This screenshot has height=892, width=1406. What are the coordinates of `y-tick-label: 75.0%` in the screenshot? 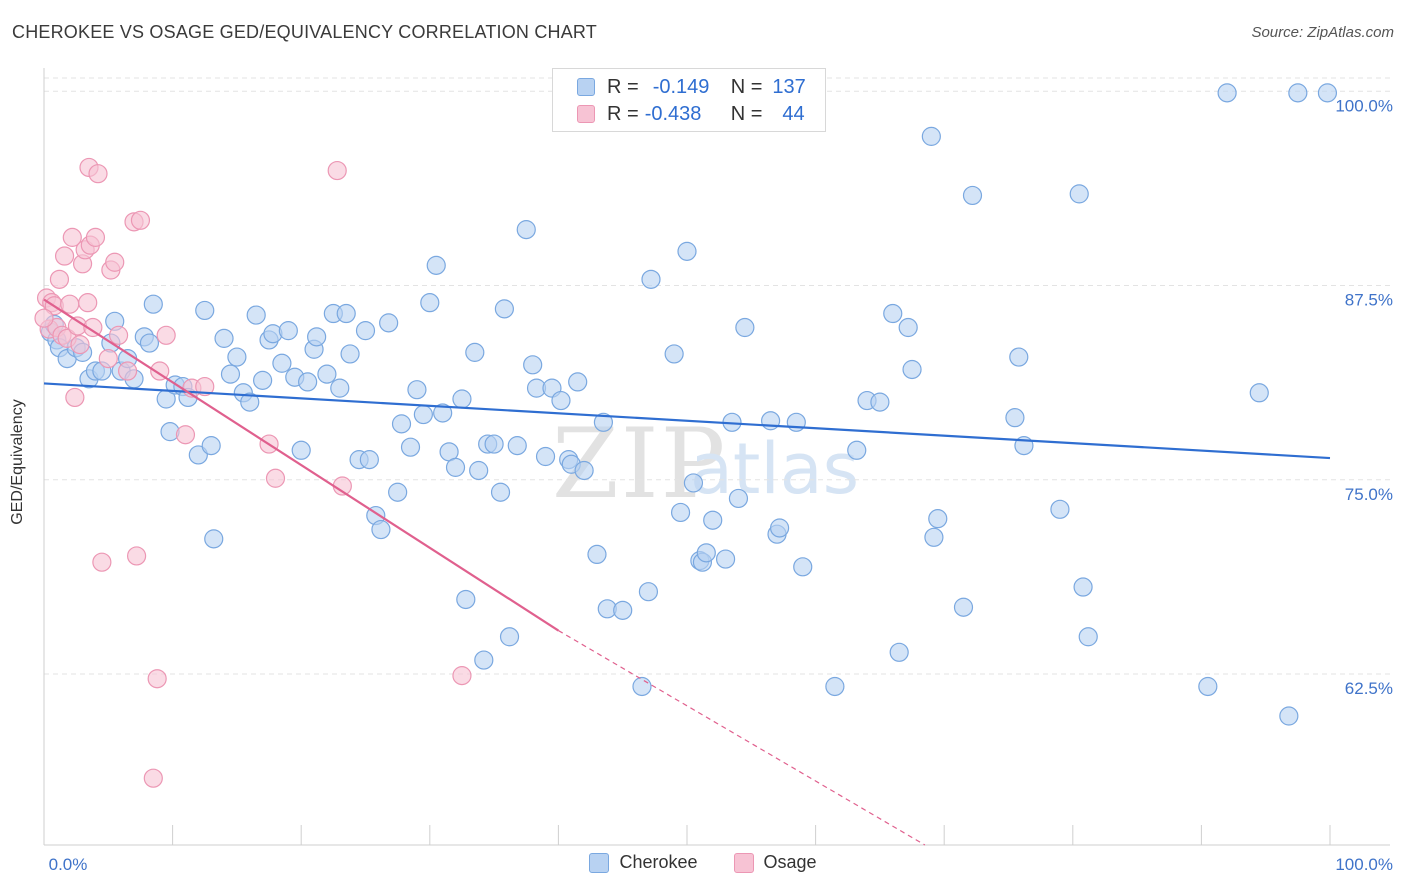 It's located at (1369, 494).